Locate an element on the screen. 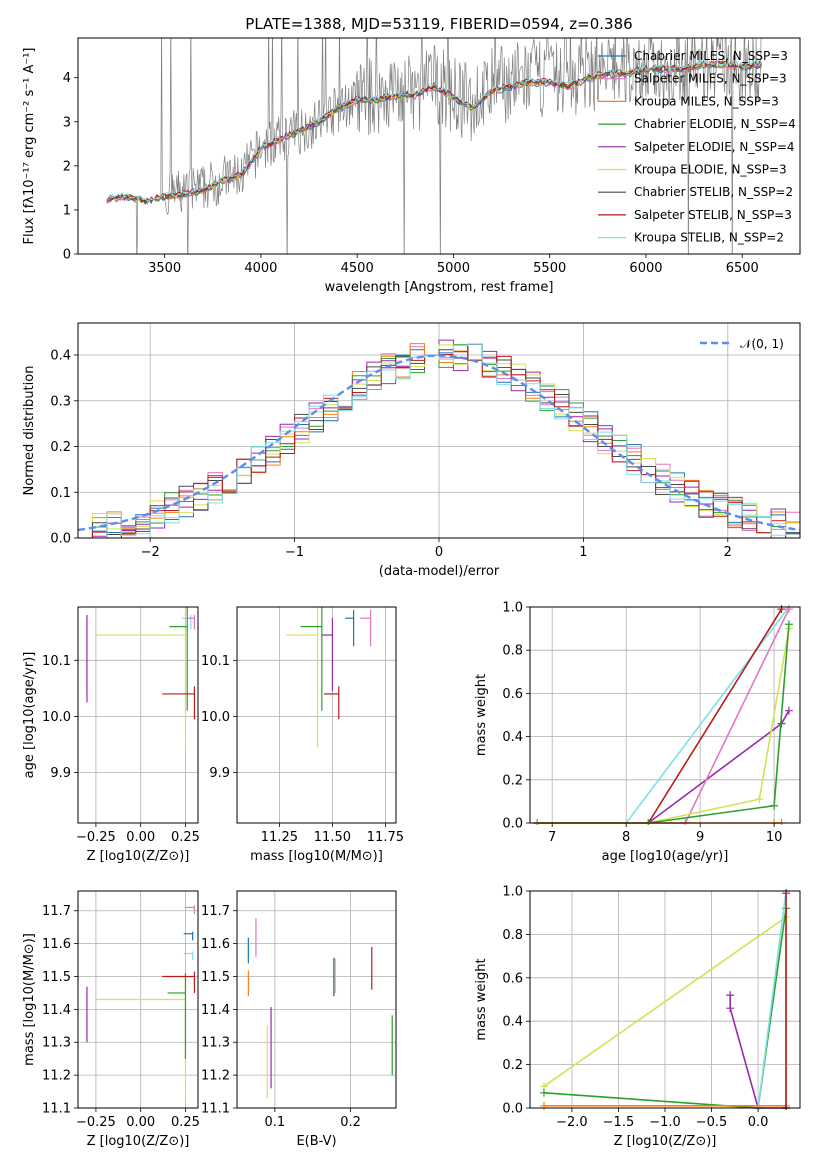 This screenshot has height=1170, width=819. x-axis-label: wavelength [Angstrom, rest frame] is located at coordinates (439, 287).